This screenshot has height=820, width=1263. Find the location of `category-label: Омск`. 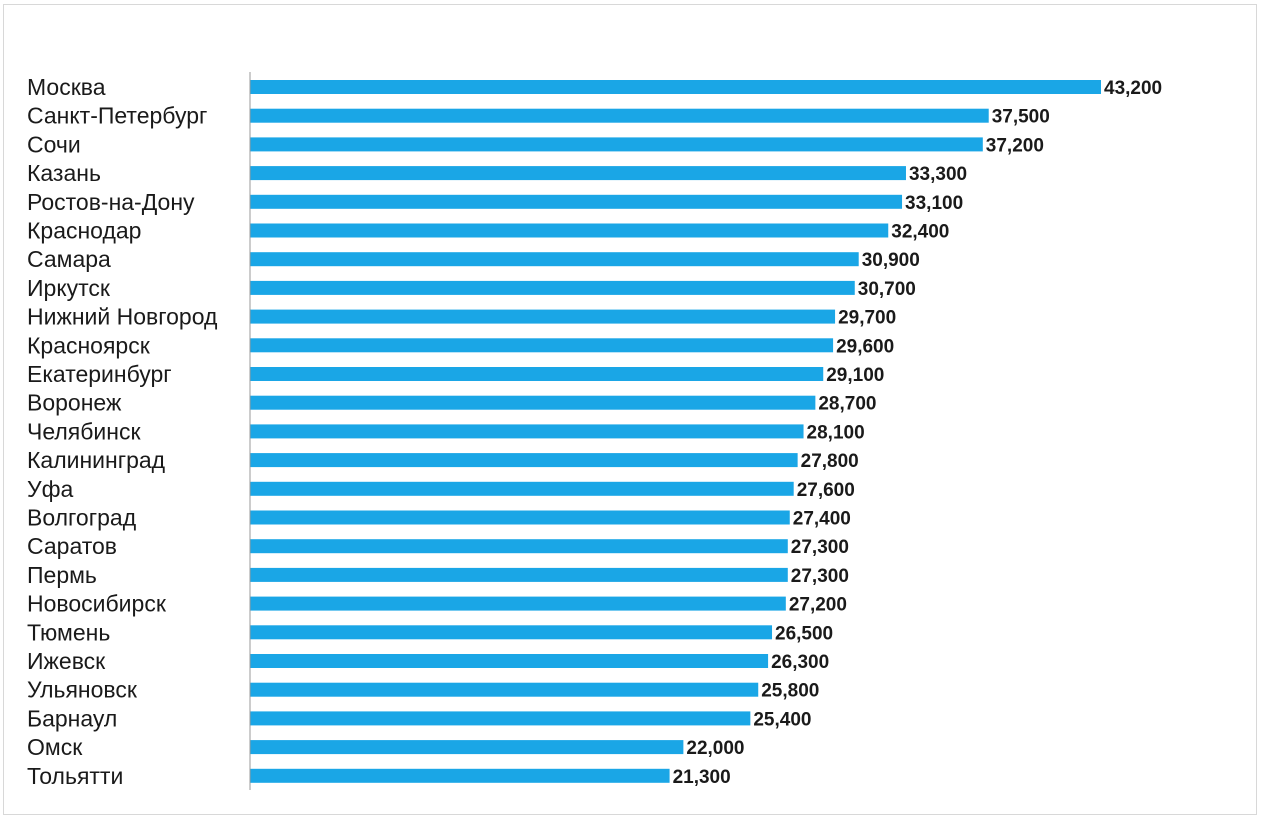

category-label: Омск is located at coordinates (55, 747).